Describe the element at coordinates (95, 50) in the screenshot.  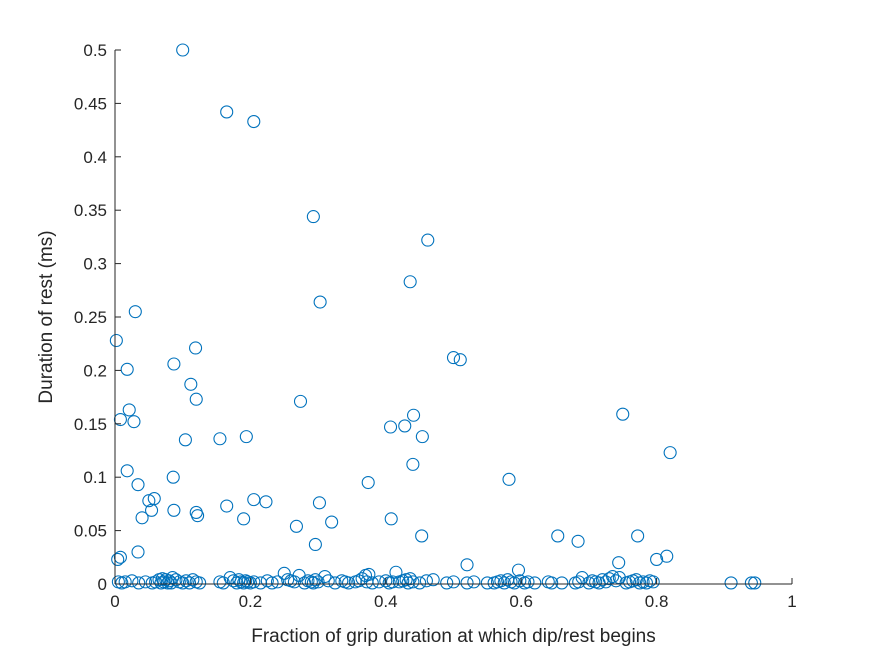
I see `y-tick-label: 0.5` at that location.